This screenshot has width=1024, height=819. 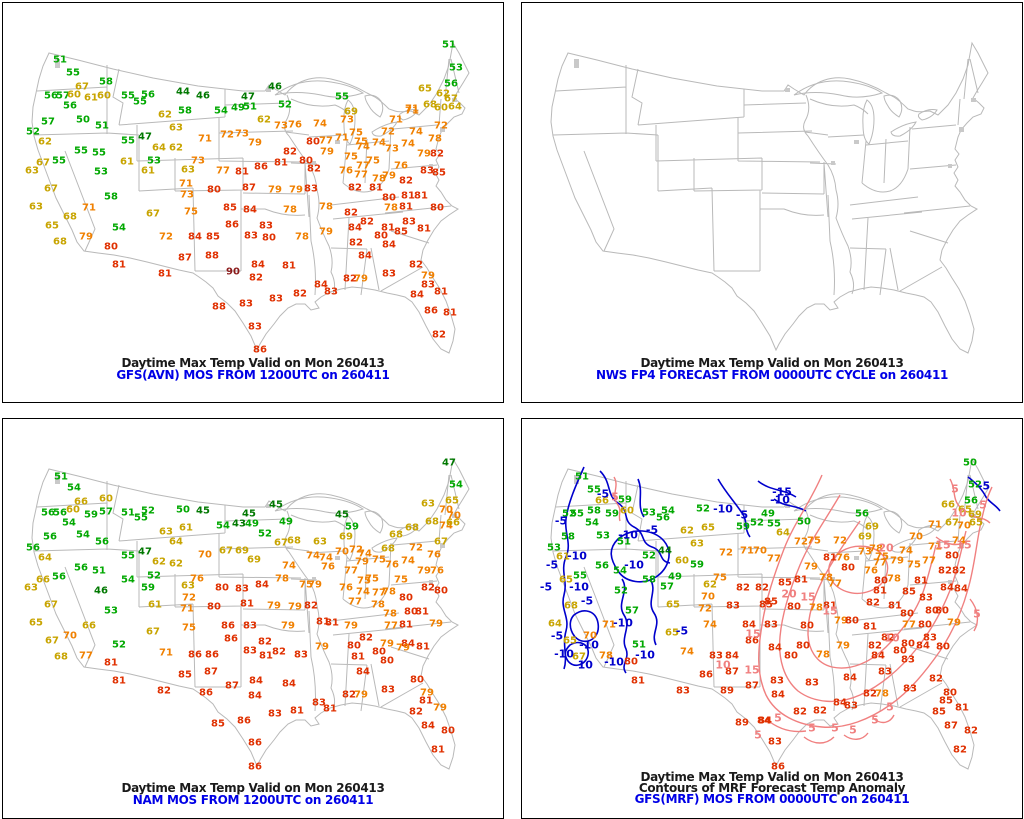 I want to click on station-temp: 65, so click(x=673, y=605).